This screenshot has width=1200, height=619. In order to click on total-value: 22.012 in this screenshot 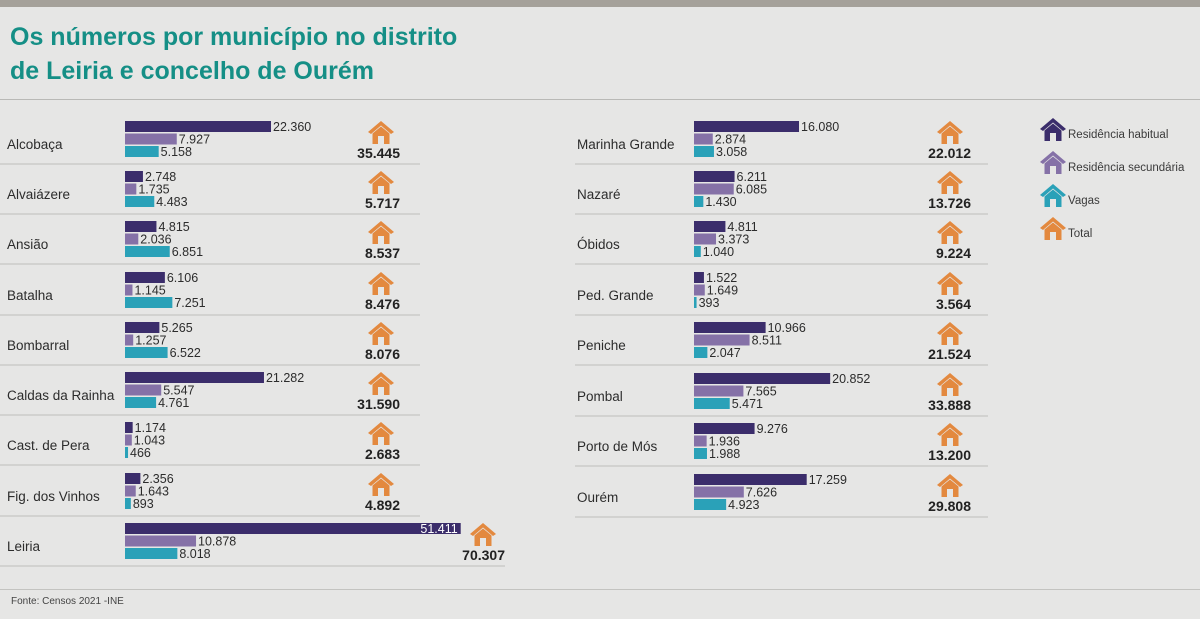, I will do `click(949, 153)`.